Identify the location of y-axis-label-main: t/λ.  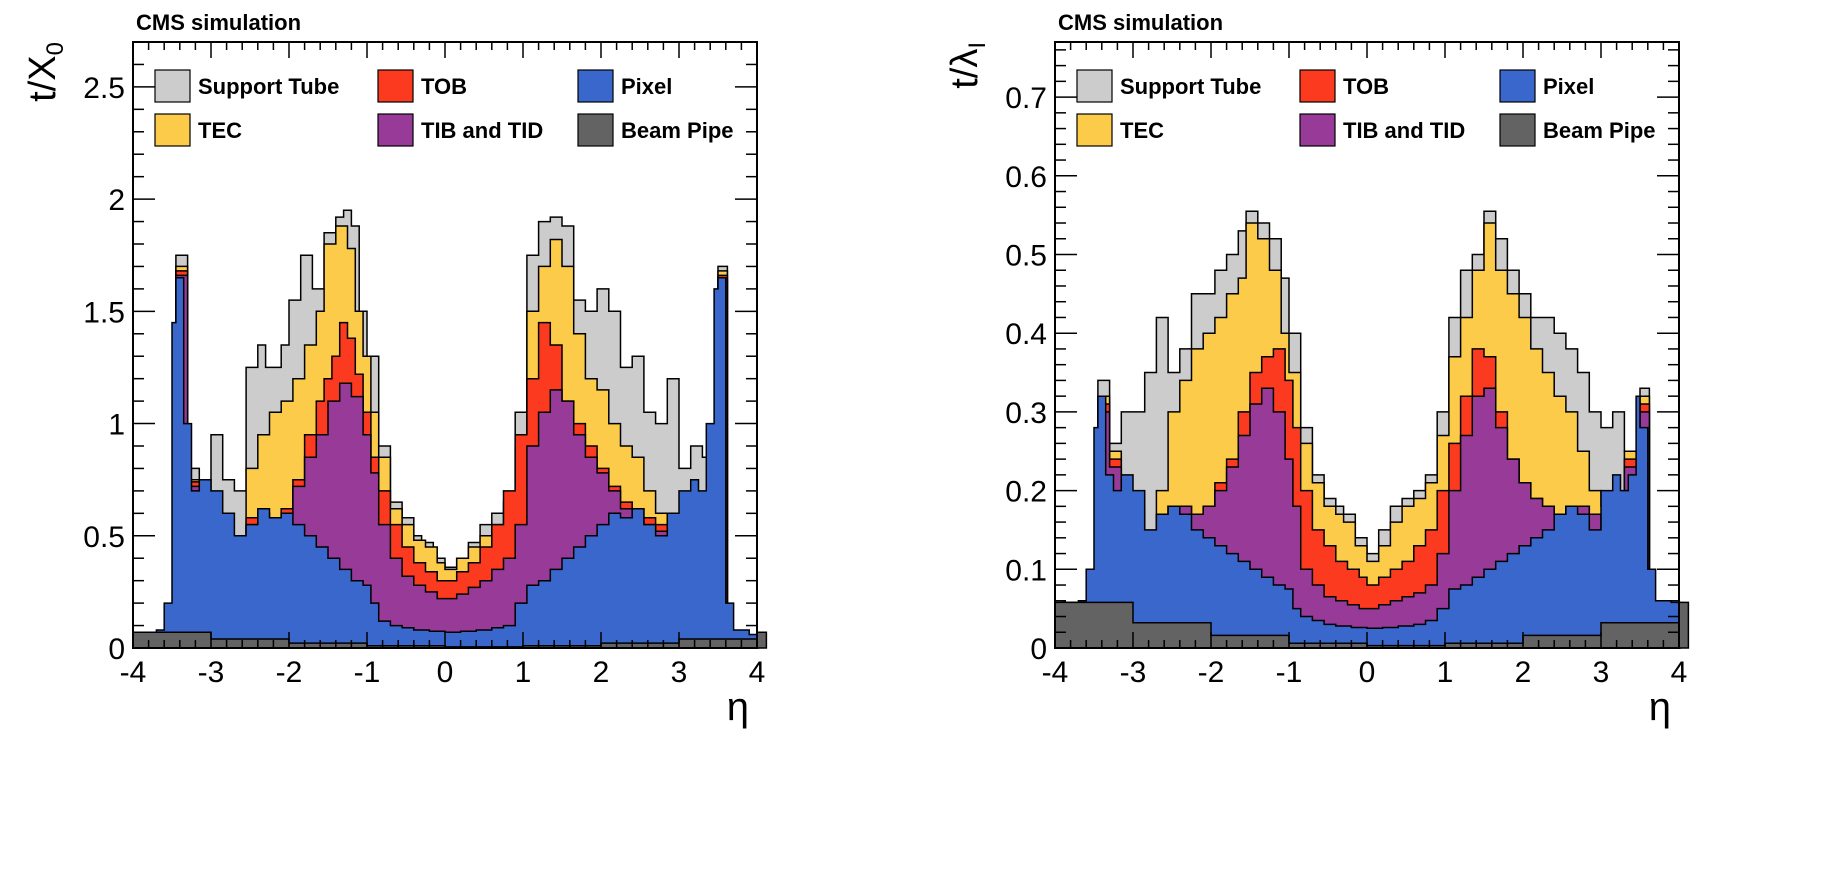
(965, 69).